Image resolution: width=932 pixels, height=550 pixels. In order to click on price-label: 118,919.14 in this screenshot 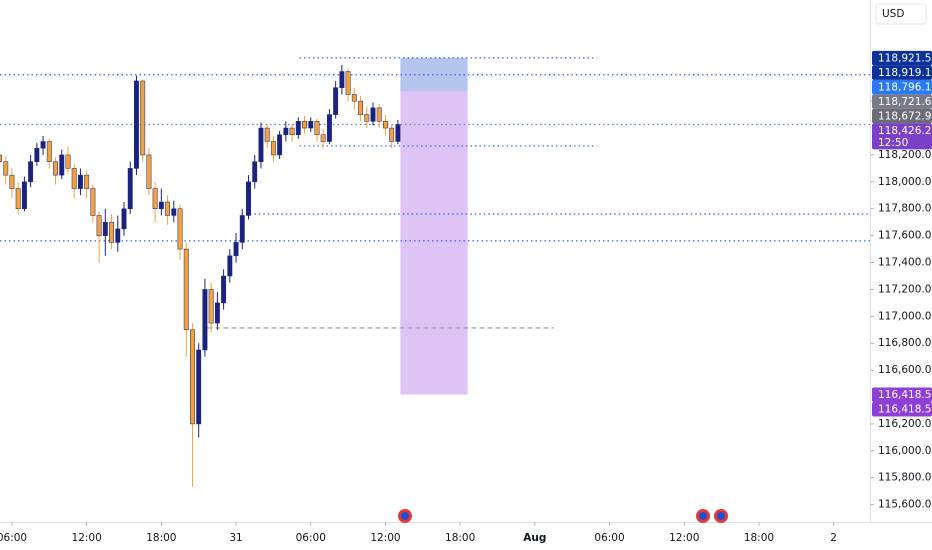, I will do `click(905, 73)`.